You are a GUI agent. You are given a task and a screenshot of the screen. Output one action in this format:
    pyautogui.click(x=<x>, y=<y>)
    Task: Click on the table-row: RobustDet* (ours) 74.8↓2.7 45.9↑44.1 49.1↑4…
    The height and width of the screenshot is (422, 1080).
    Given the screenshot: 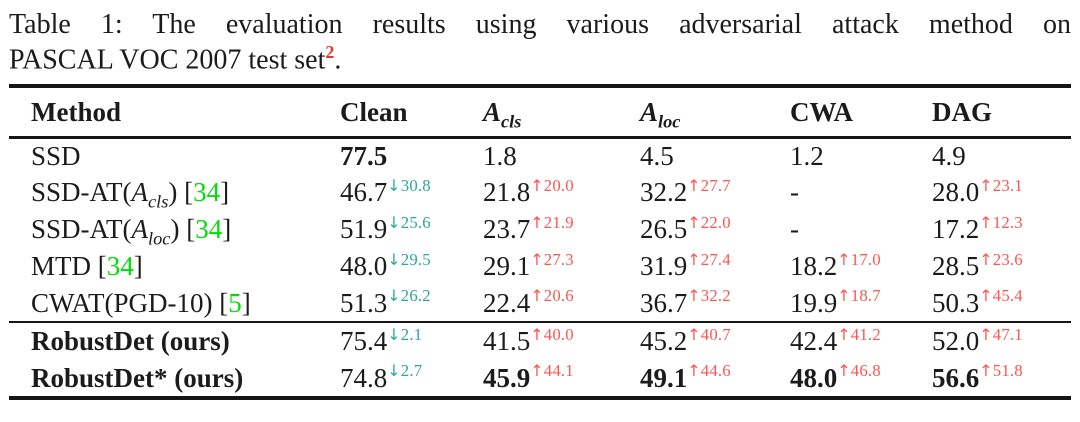 What is the action you would take?
    pyautogui.click(x=540, y=379)
    